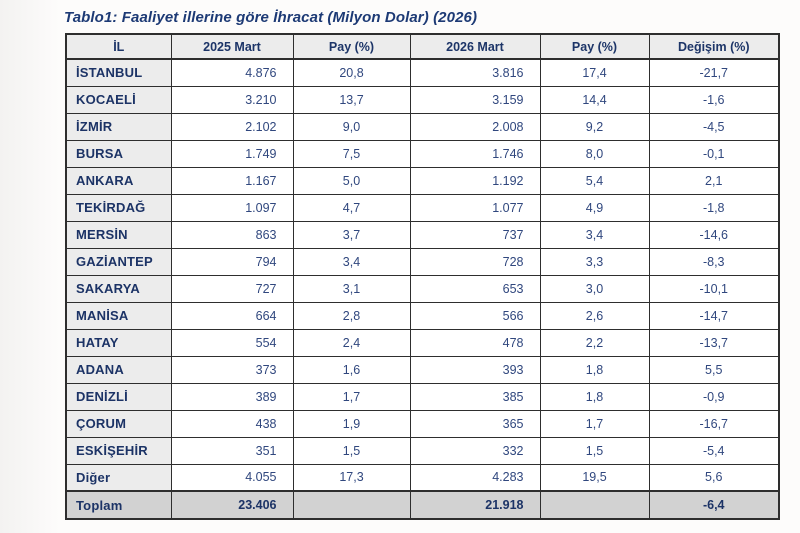 This screenshot has width=800, height=533. I want to click on header-pay-2026: Pay (%), so click(594, 46).